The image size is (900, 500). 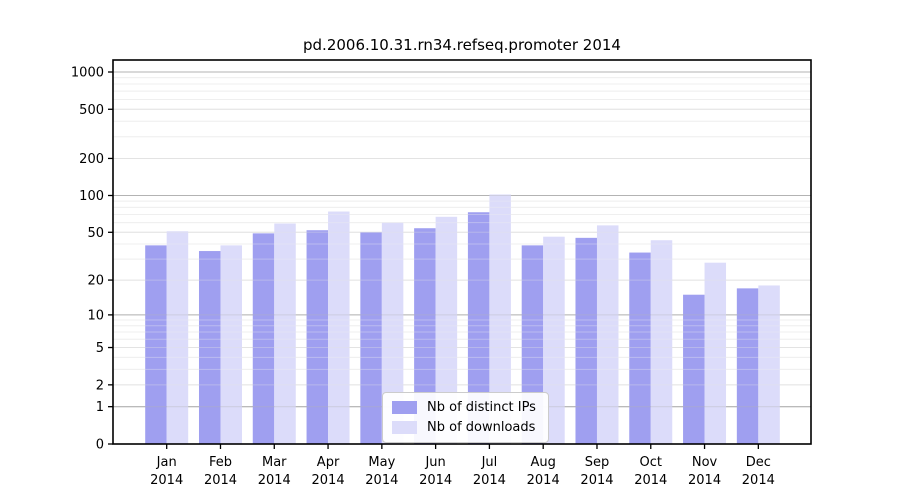 What do you see at coordinates (705, 462) in the screenshot?
I see `x-tick-label-month-nov: Nov` at bounding box center [705, 462].